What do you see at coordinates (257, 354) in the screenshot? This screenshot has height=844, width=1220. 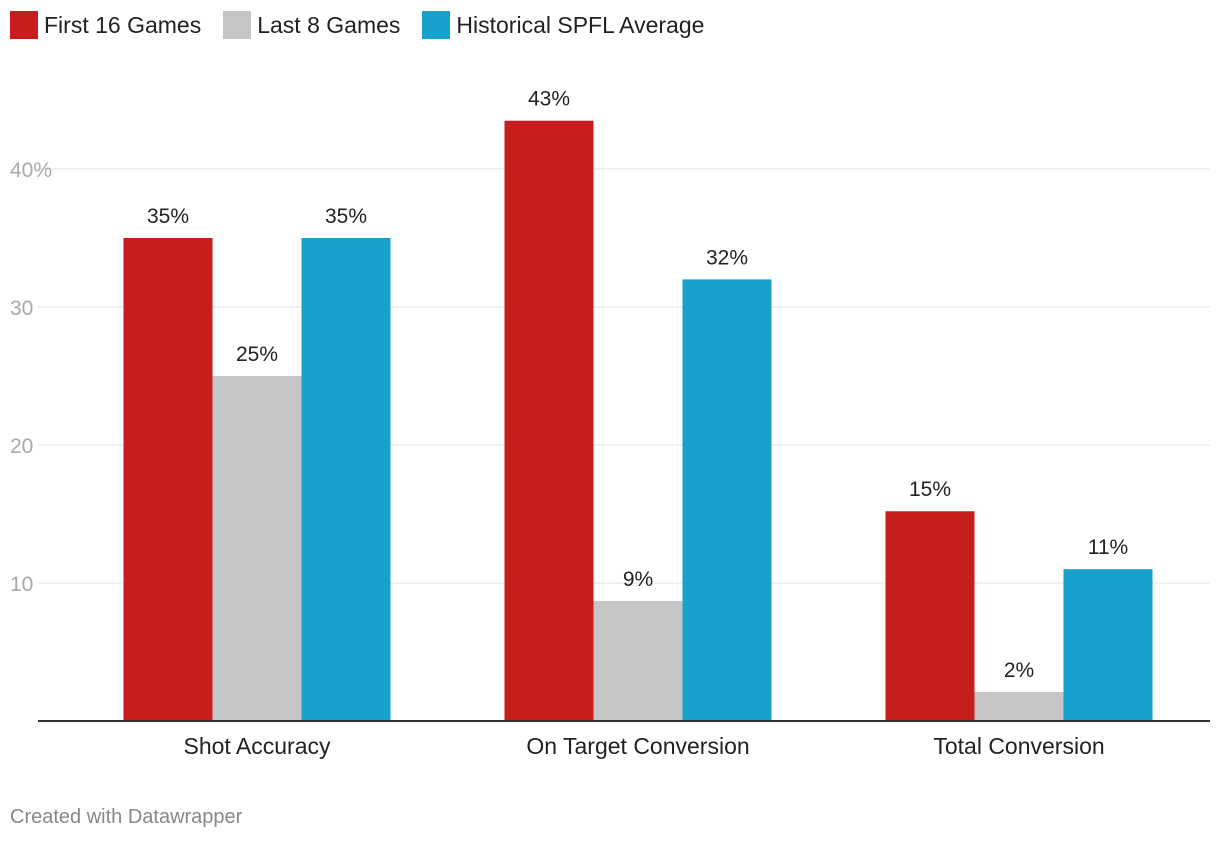 I see `data-label-shot-accuracy-last-8-games: 25%` at bounding box center [257, 354].